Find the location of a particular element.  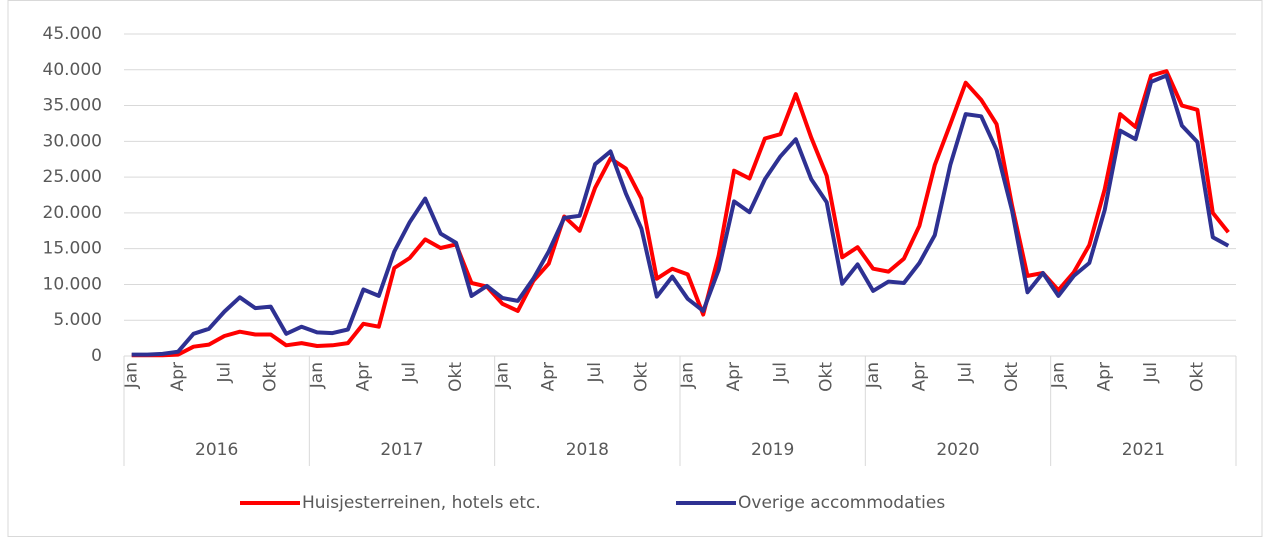

y-tick-label: 35.000 is located at coordinates (72, 106).